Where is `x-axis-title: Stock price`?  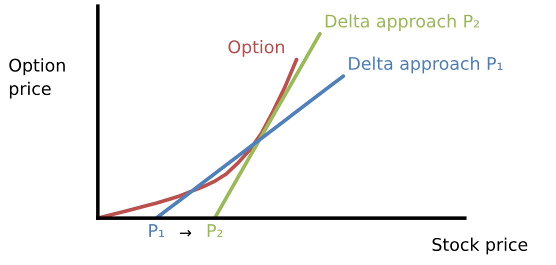 x-axis-title: Stock price is located at coordinates (480, 246).